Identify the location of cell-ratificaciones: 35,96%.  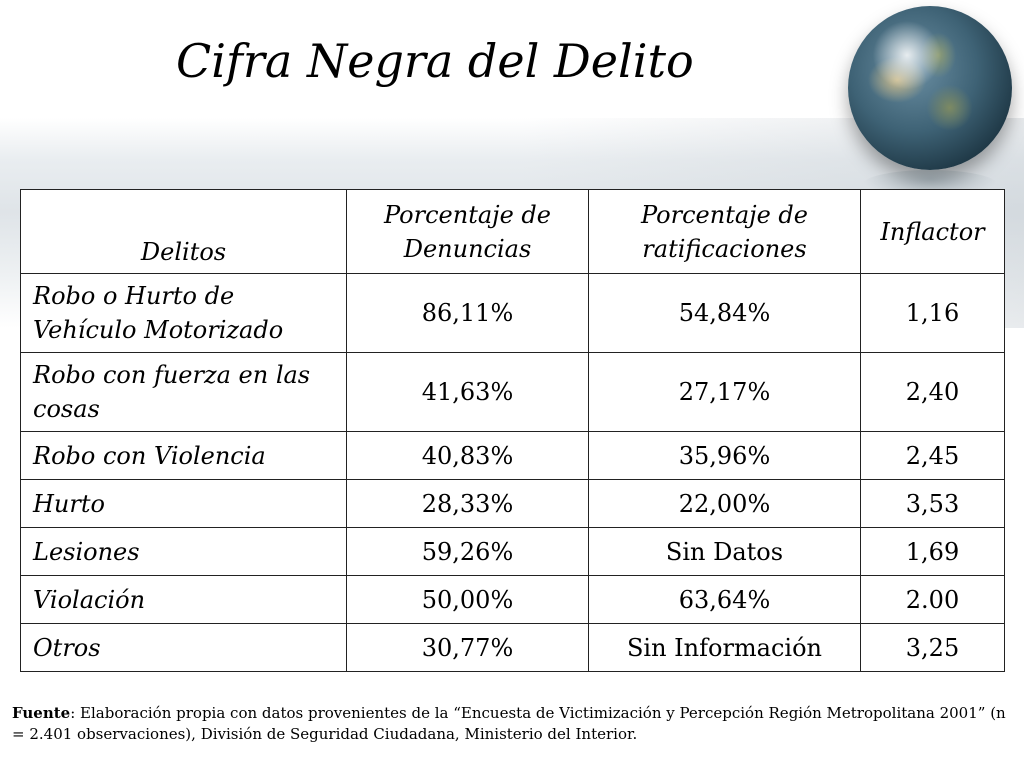
(724, 455).